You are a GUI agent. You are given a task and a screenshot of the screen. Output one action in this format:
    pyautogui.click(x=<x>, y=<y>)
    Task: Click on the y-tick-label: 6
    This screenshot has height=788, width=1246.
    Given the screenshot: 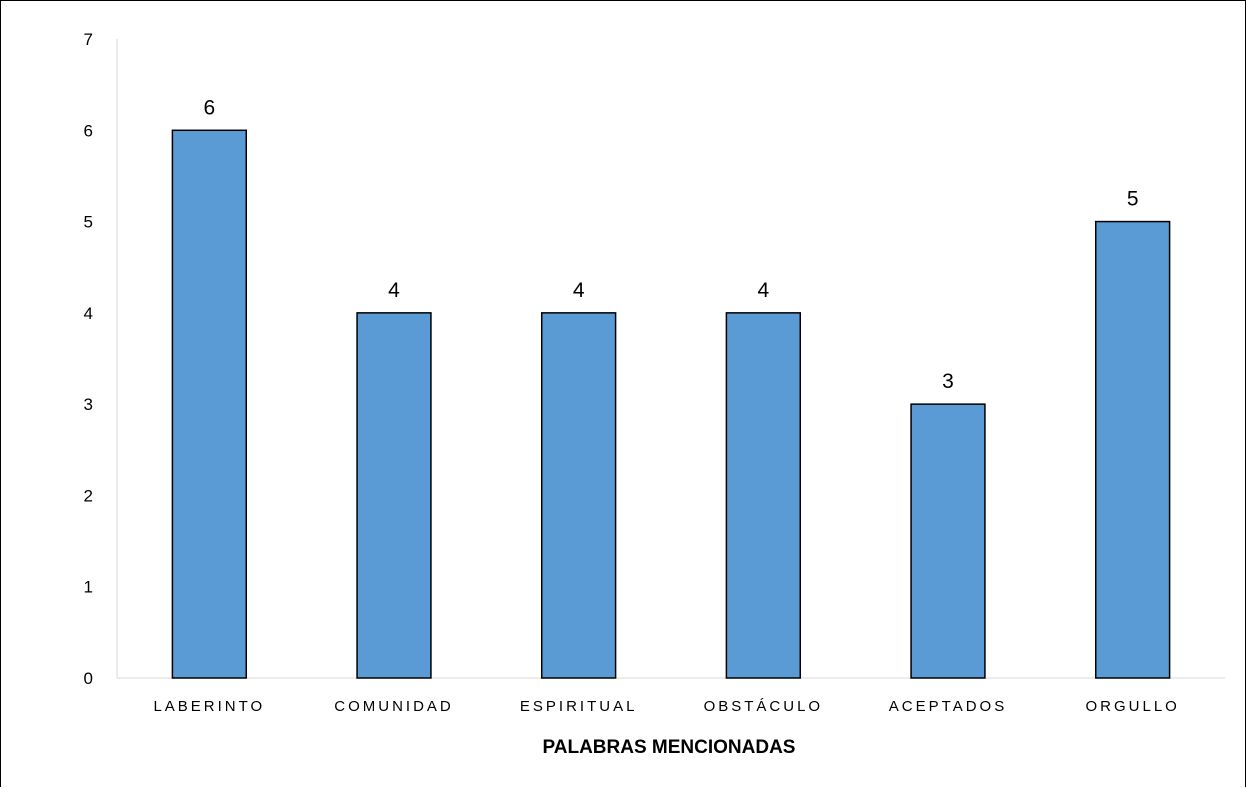 What is the action you would take?
    pyautogui.click(x=88, y=130)
    